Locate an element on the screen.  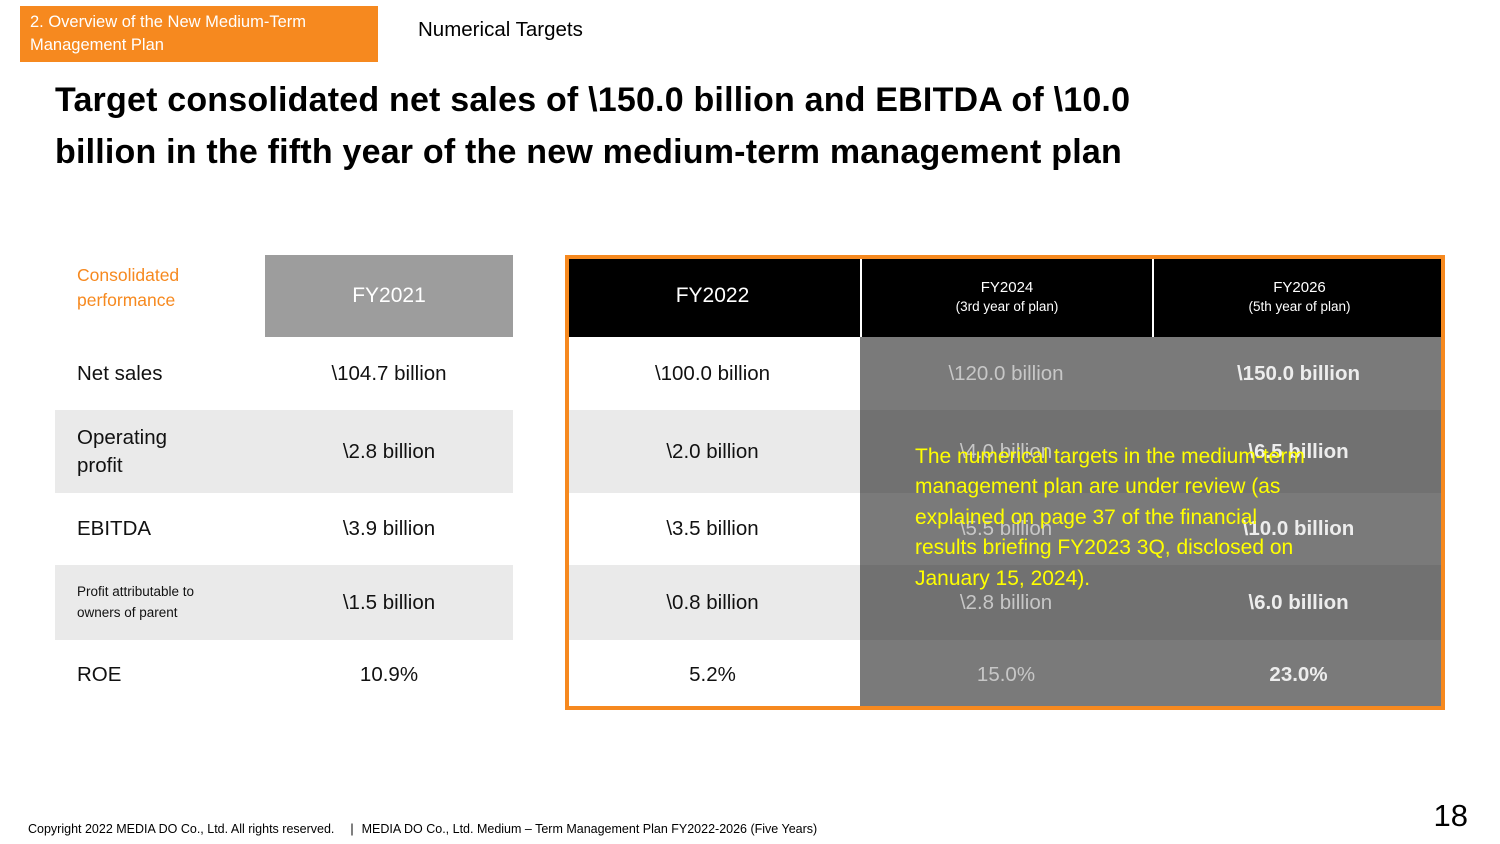
cell-net-sales-fy2022: \100.0 billion is located at coordinates (712, 373).